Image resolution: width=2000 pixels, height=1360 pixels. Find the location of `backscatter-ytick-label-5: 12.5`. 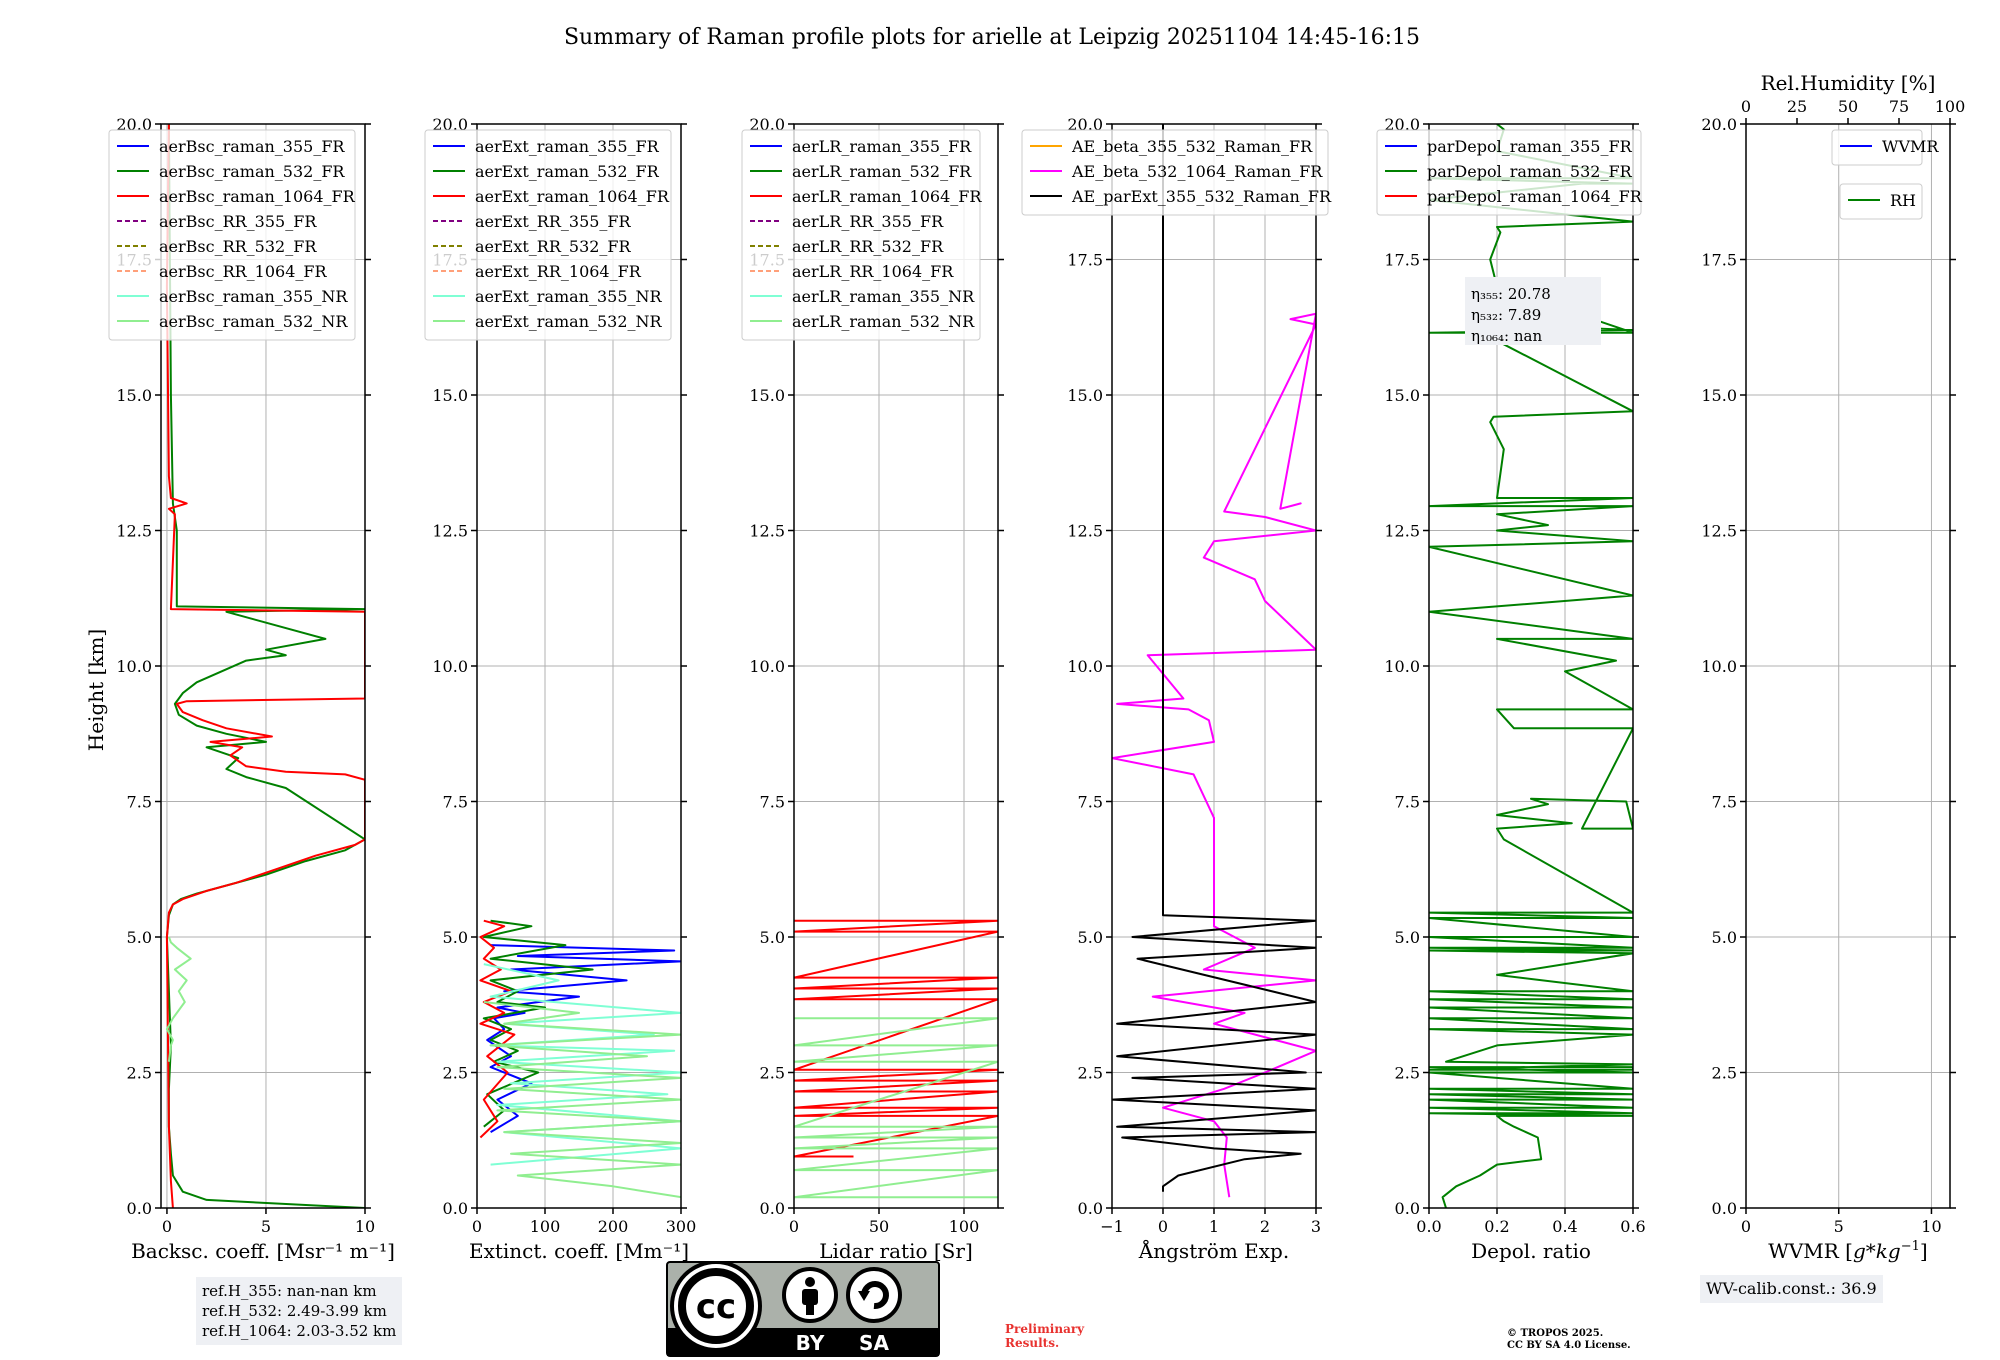

backscatter-ytick-label-5: 12.5 is located at coordinates (134, 531).